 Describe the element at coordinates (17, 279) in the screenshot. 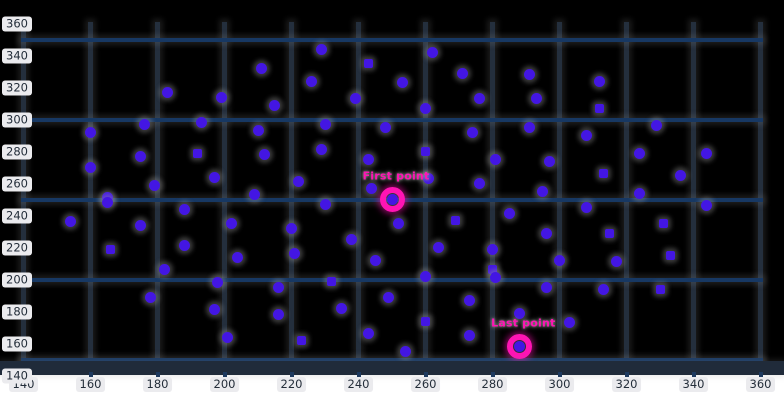

I see `y-tick-label: 200` at that location.